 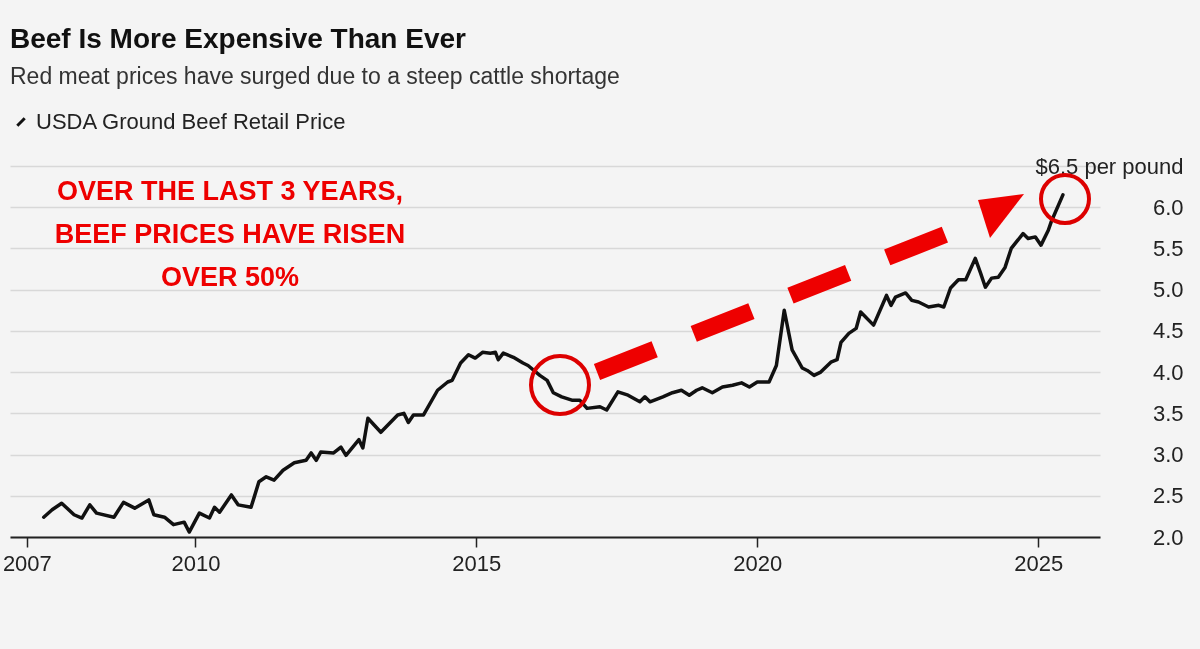 What do you see at coordinates (1109, 166) in the screenshot?
I see `y-tick-label: $6.5 per pound` at bounding box center [1109, 166].